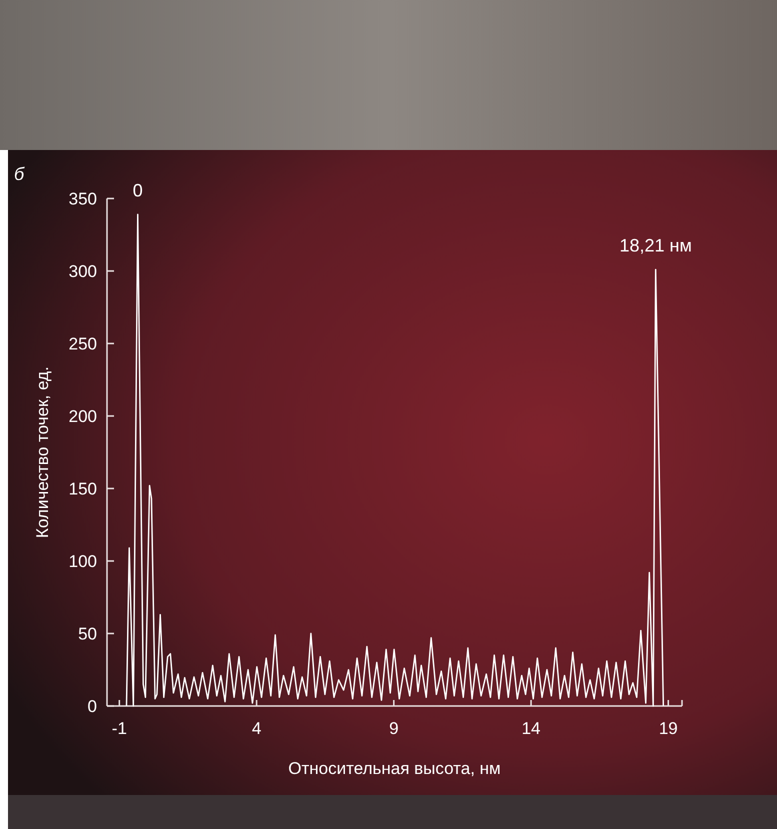 The height and width of the screenshot is (829, 777). What do you see at coordinates (82, 561) in the screenshot?
I see `y-tick-label: 100` at bounding box center [82, 561].